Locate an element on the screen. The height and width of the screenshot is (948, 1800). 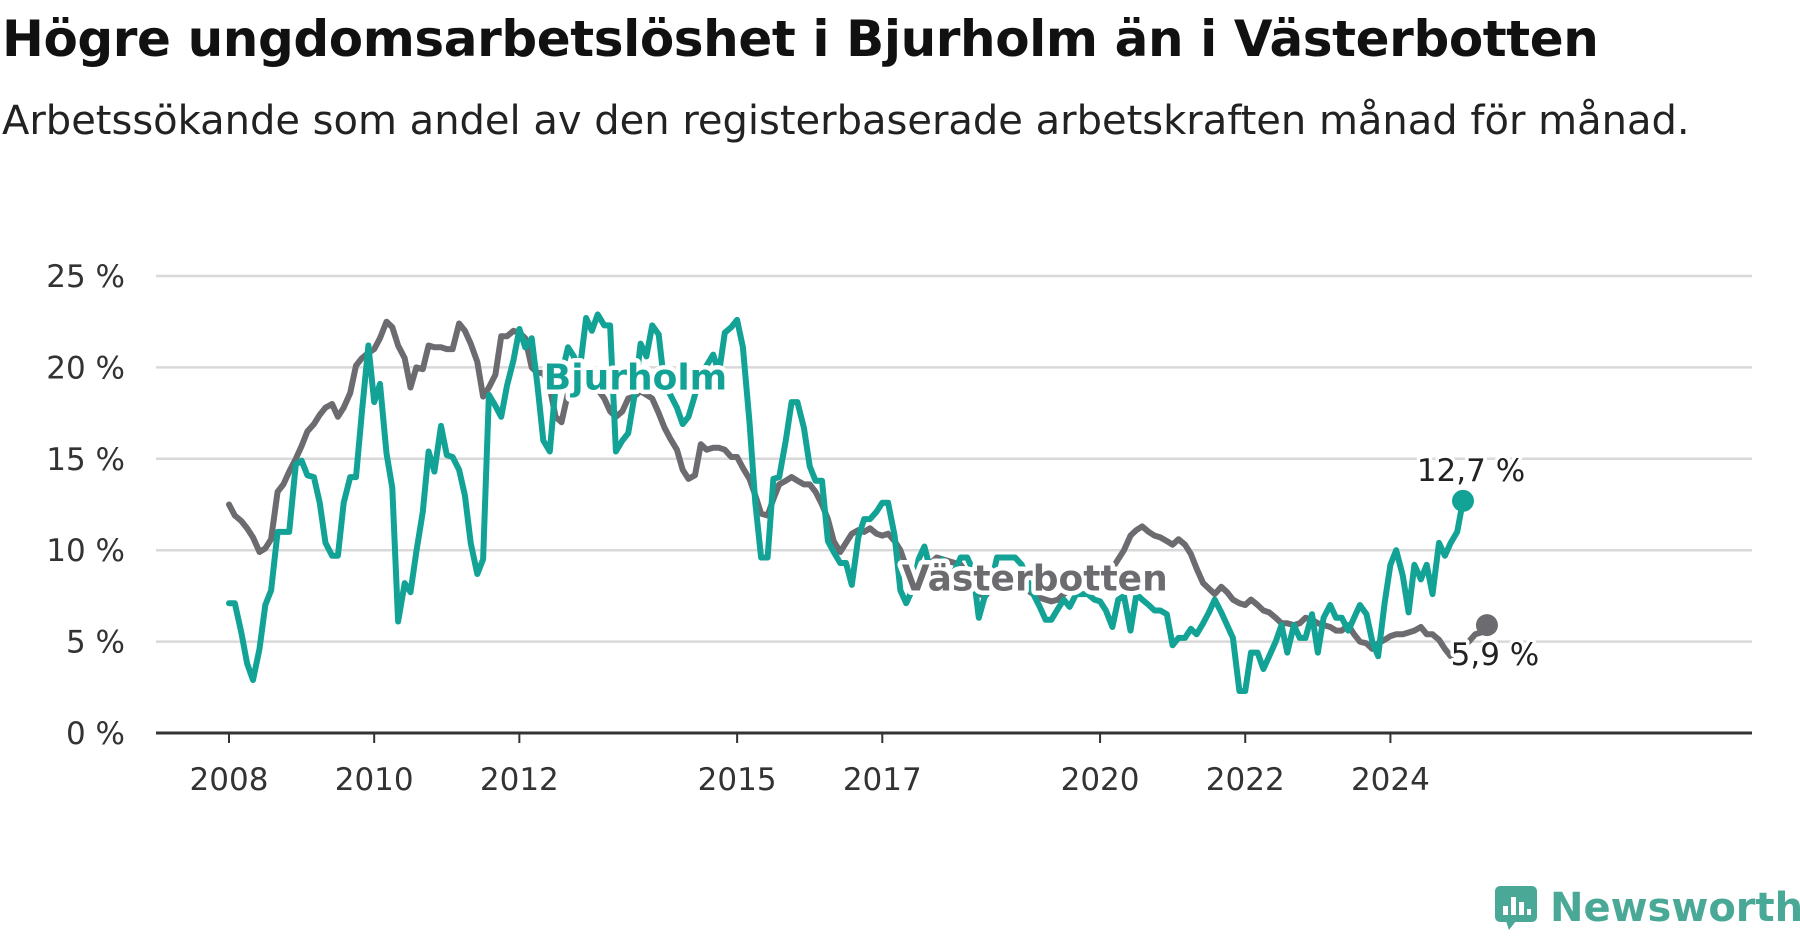
x-tick-label: 2024 is located at coordinates (1390, 780).